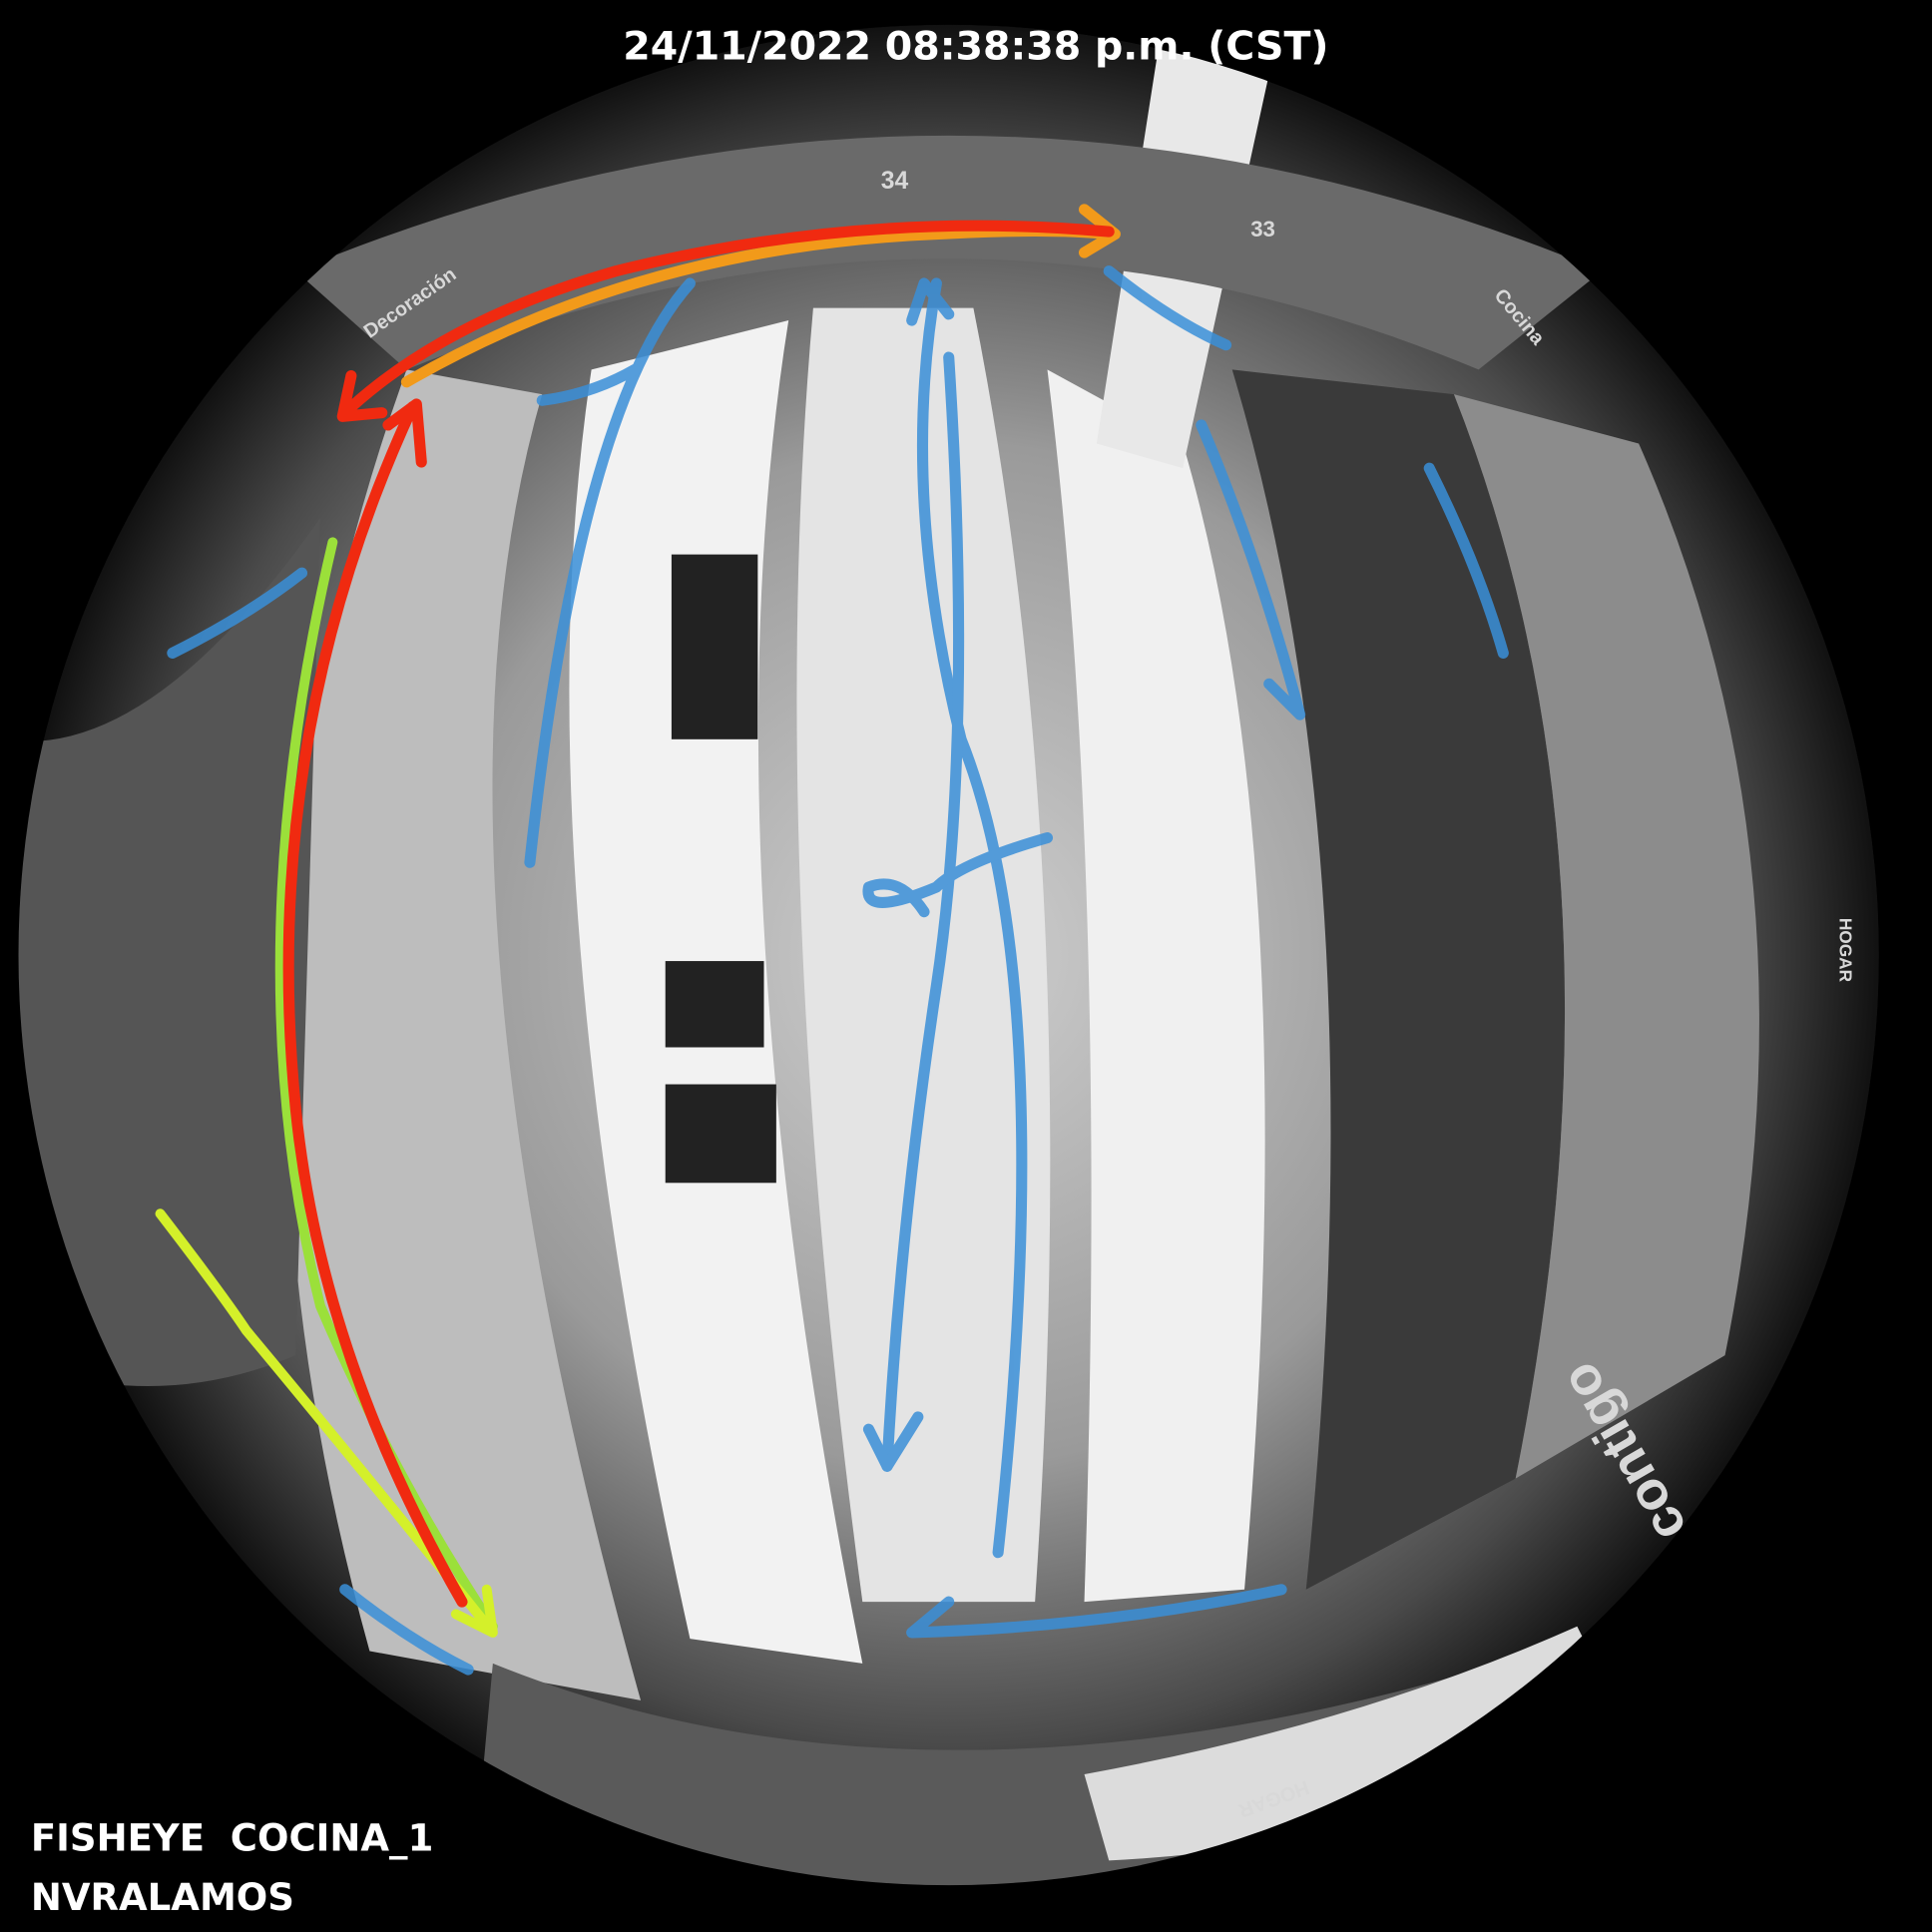 Image resolution: width=1932 pixels, height=1932 pixels. I want to click on timestamp: 24/11/2022 08:38:38 p.m. (CST), so click(975, 46).